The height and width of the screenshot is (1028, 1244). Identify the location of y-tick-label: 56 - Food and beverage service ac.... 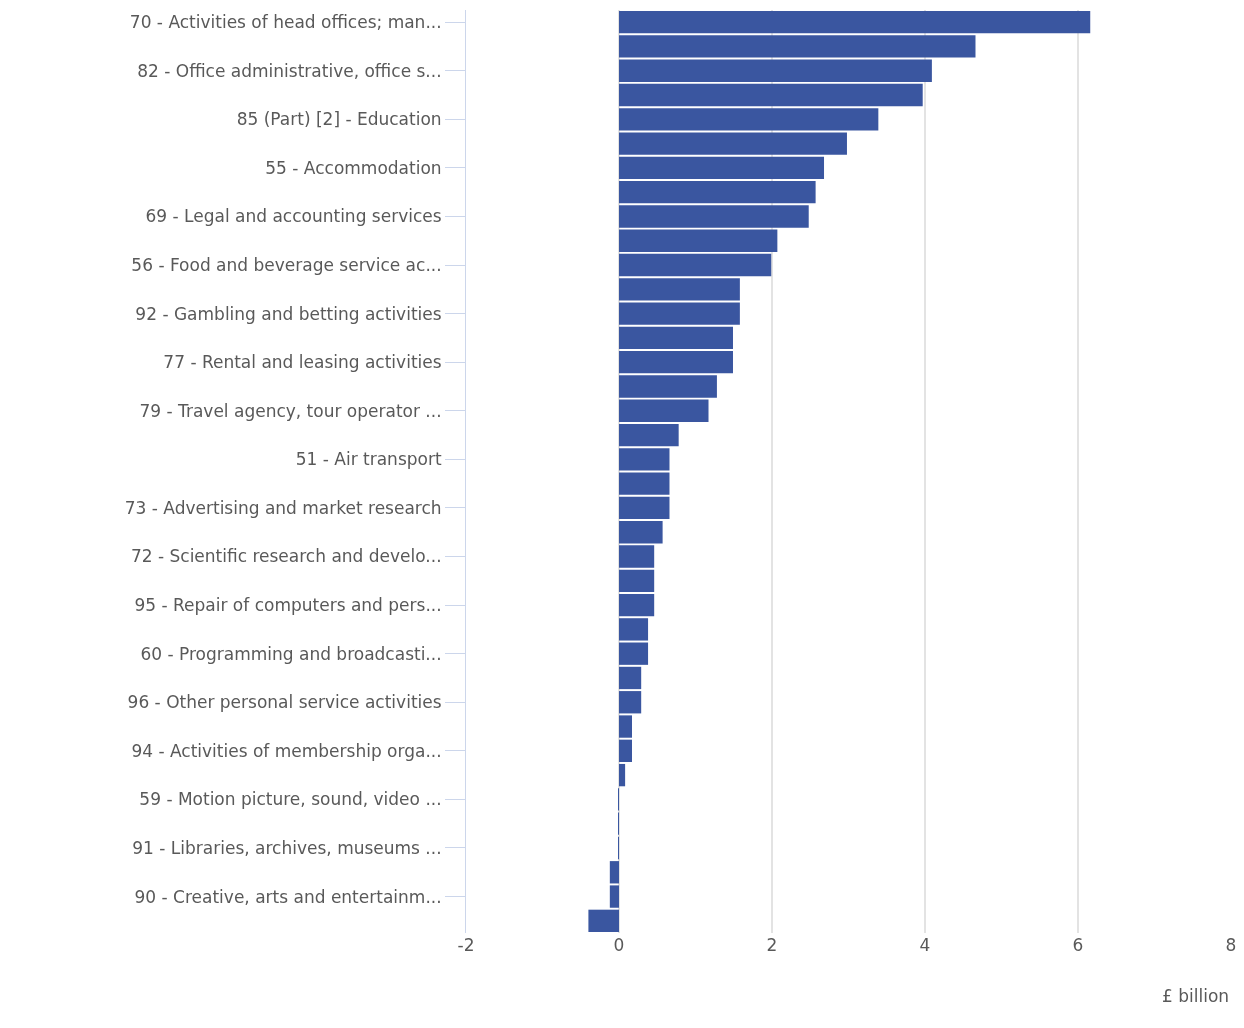
(286, 264).